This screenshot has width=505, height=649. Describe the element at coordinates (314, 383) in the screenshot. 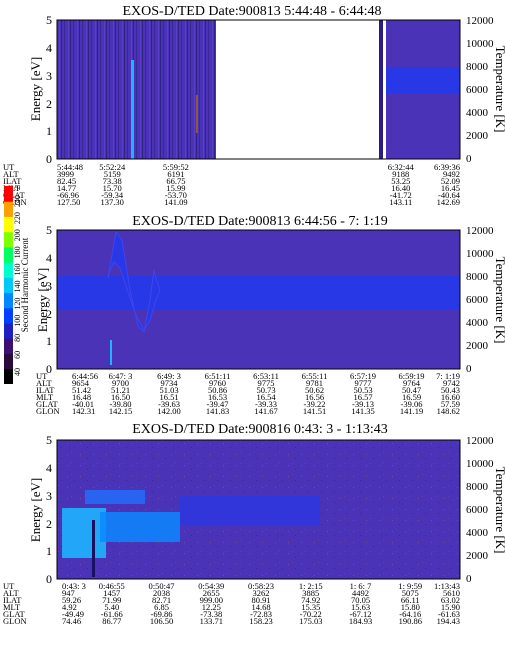

I see `table-cell-2-5-1: 9781` at that location.